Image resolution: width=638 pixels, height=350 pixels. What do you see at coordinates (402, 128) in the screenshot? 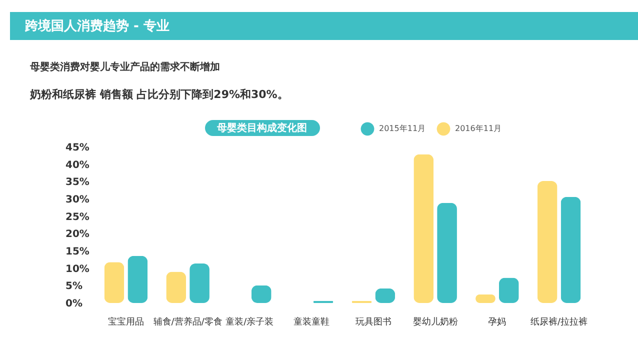
I see `legend-label: 2015年11月` at bounding box center [402, 128].